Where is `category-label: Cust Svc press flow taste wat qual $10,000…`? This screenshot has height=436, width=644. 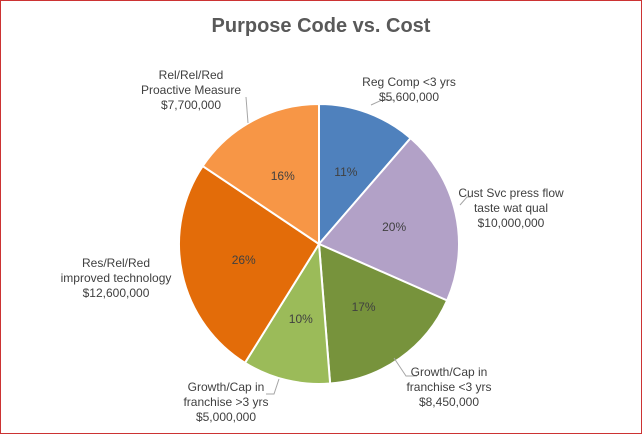
category-label: Cust Svc press flow taste wat qual $10,000… is located at coordinates (510, 208).